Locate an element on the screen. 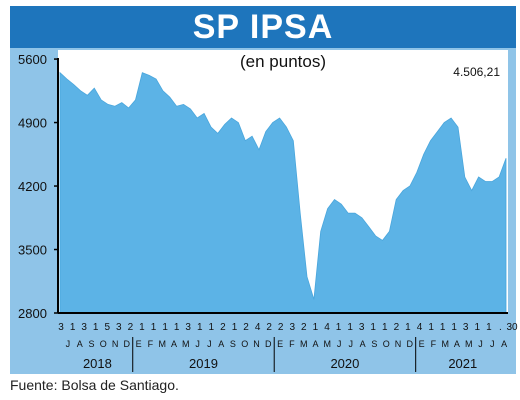 This screenshot has height=400, width=520. y-tick-label: 4200 is located at coordinates (32, 186).